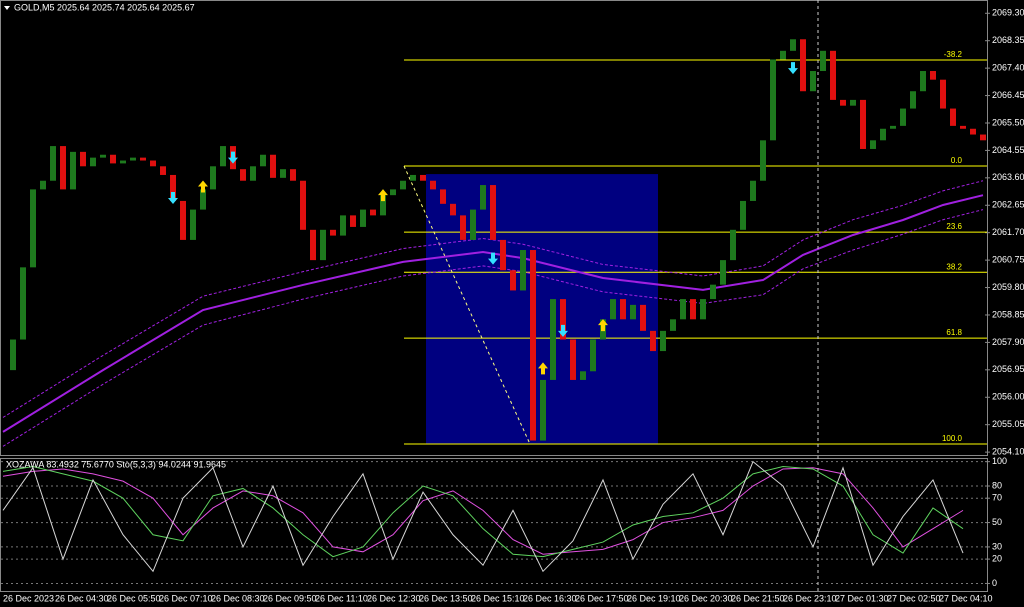 Image resolution: width=1024 pixels, height=607 pixels. Describe the element at coordinates (1008, 40) in the screenshot. I see `y-tick-label: 2068.35` at that location.